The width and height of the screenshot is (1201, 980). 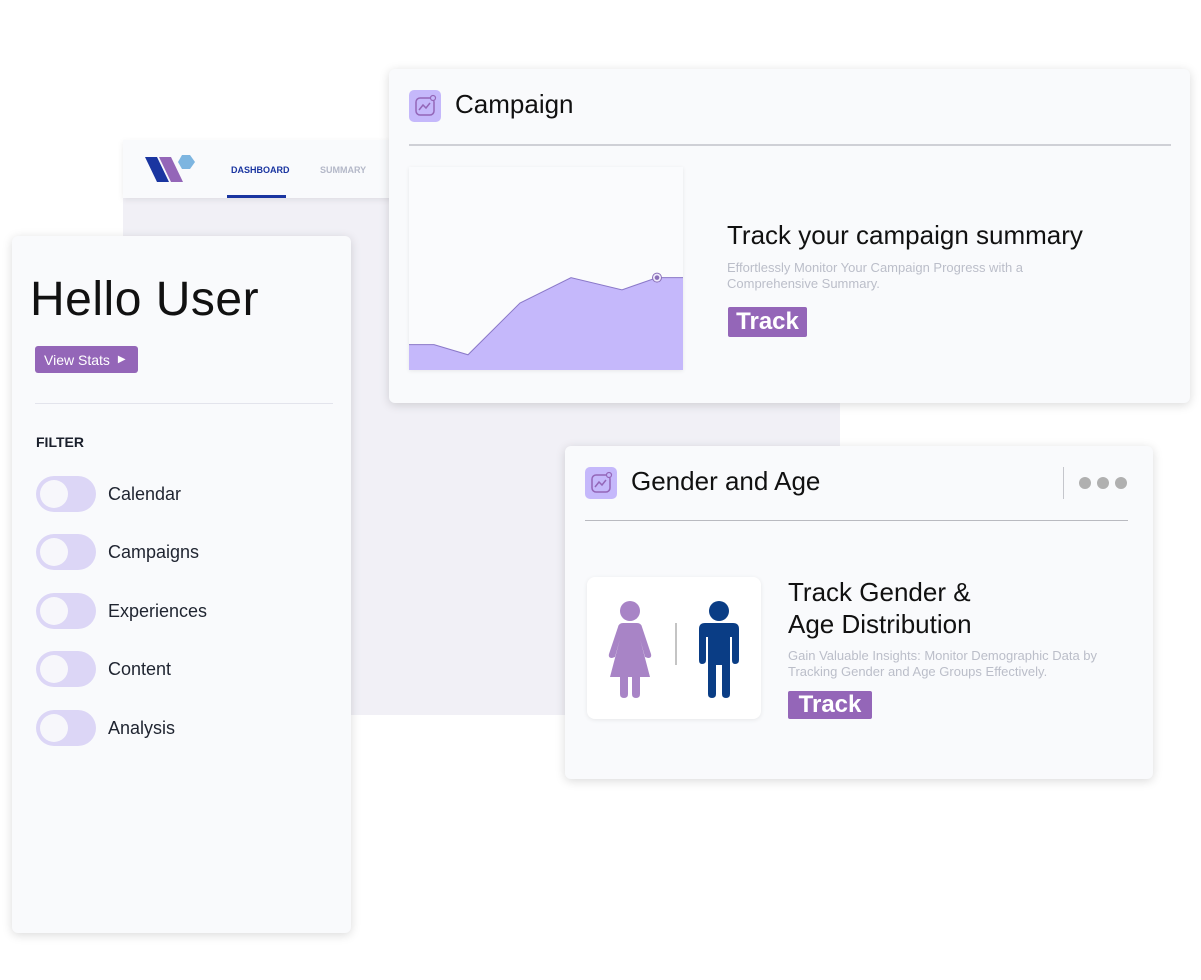 I want to click on card-title: Campaign, so click(x=514, y=104).